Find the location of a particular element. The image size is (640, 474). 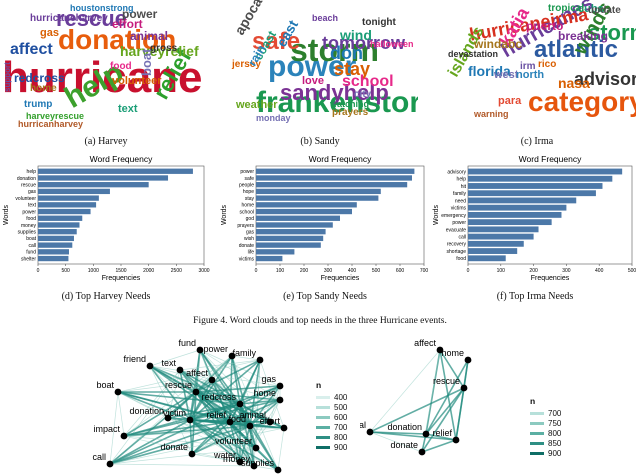

legend-label: 900 is located at coordinates (341, 447).